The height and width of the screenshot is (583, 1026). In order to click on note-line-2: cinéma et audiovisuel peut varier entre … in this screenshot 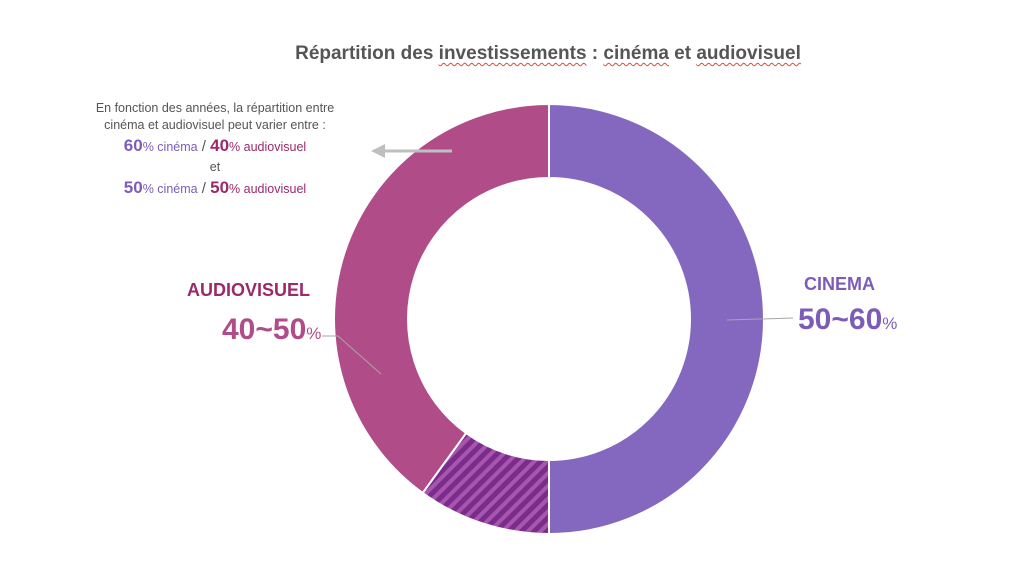, I will do `click(215, 125)`.